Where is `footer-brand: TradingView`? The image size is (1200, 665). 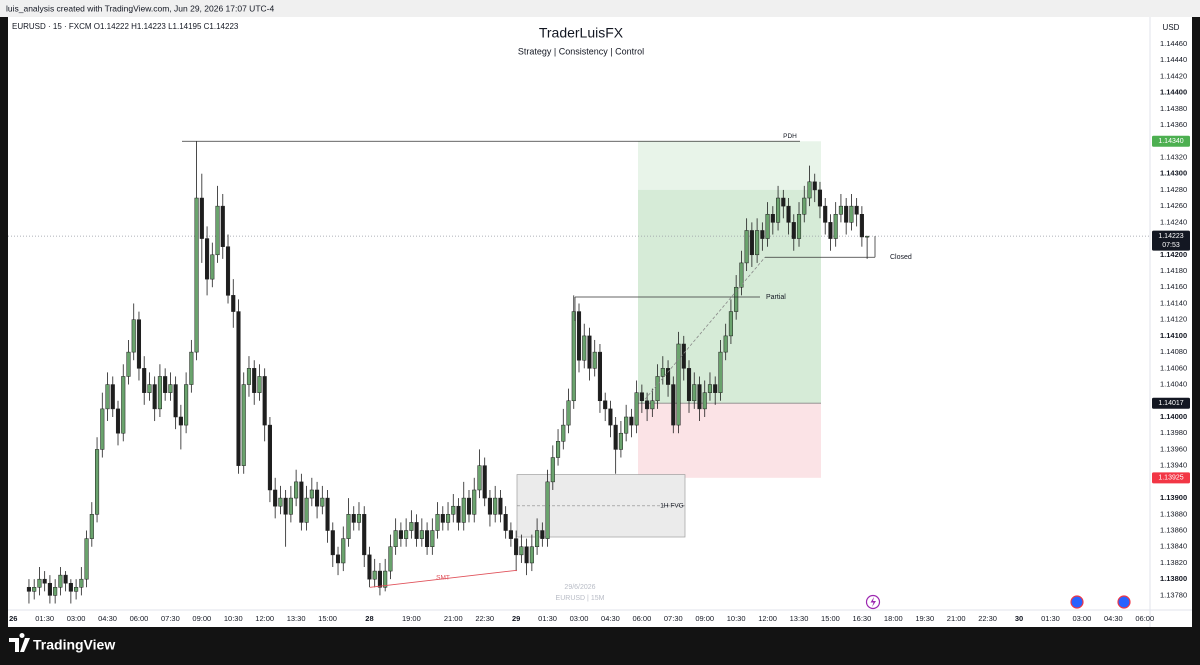 footer-brand: TradingView is located at coordinates (74, 645).